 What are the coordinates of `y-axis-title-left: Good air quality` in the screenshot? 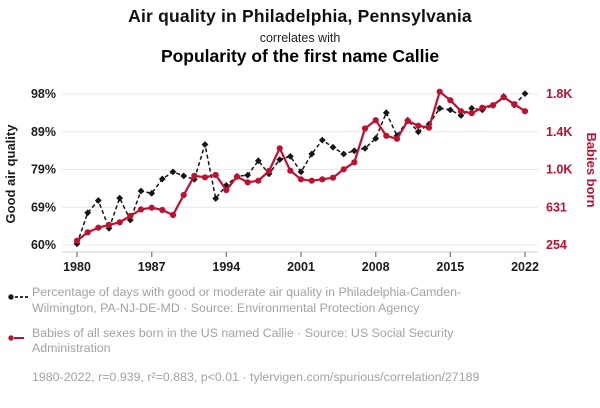 It's located at (10, 174).